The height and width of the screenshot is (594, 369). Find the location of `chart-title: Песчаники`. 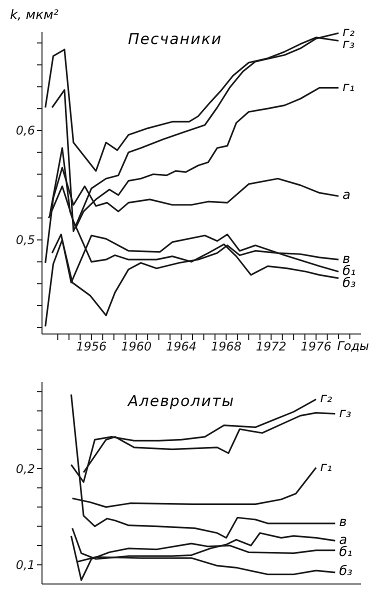

chart-title: Песчаники is located at coordinates (175, 39).